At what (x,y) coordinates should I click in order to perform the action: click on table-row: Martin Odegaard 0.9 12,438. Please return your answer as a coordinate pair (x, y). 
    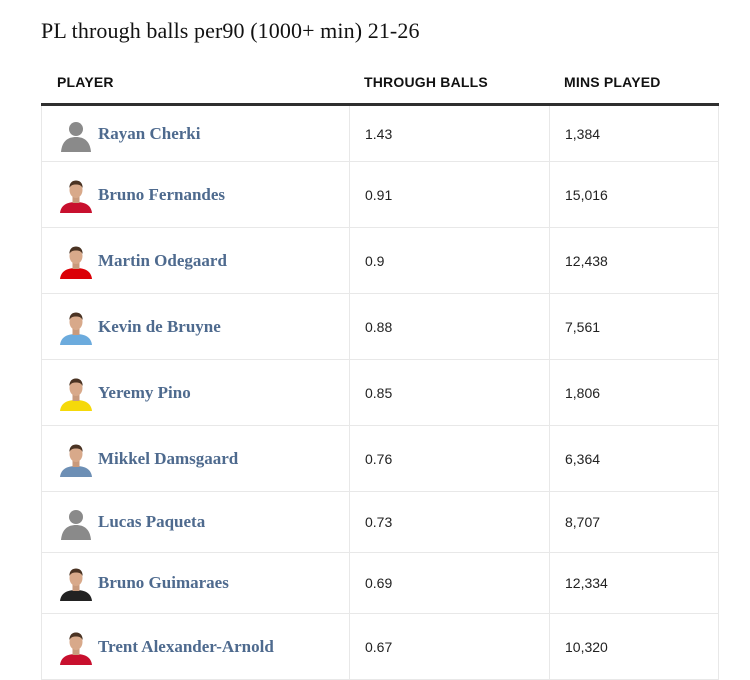
    Looking at the image, I should click on (380, 261).